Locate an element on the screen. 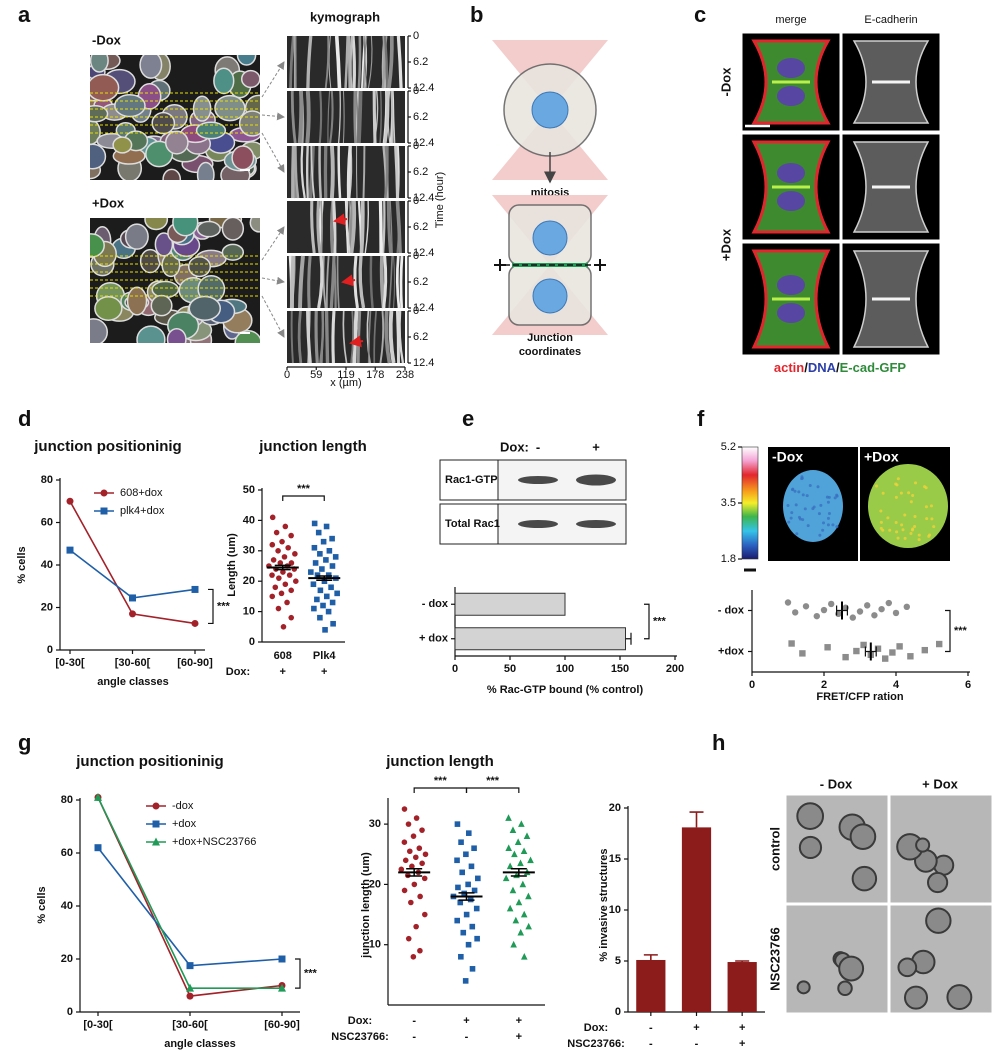  row-label: NSC23766 is located at coordinates (774, 959).